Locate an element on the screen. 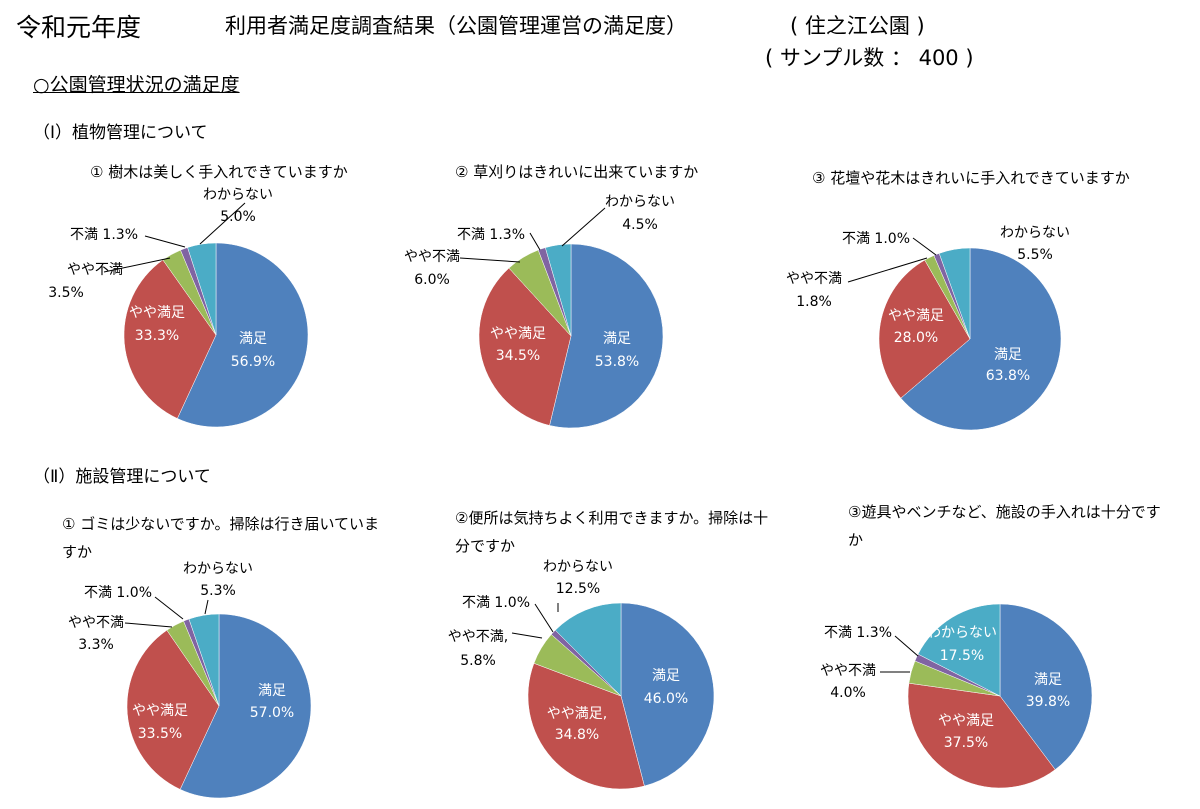 The height and width of the screenshot is (809, 1200). slice-label: やや不満, is located at coordinates (478, 637).